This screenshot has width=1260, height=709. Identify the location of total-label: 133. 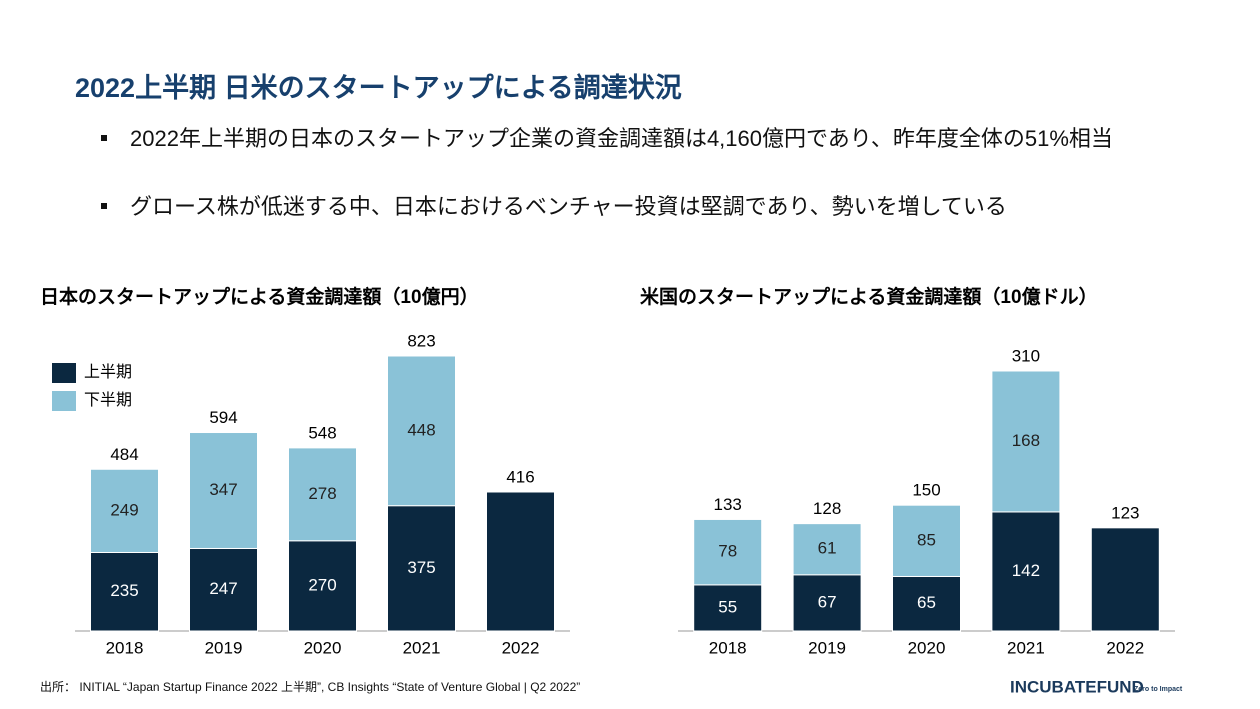
(728, 504).